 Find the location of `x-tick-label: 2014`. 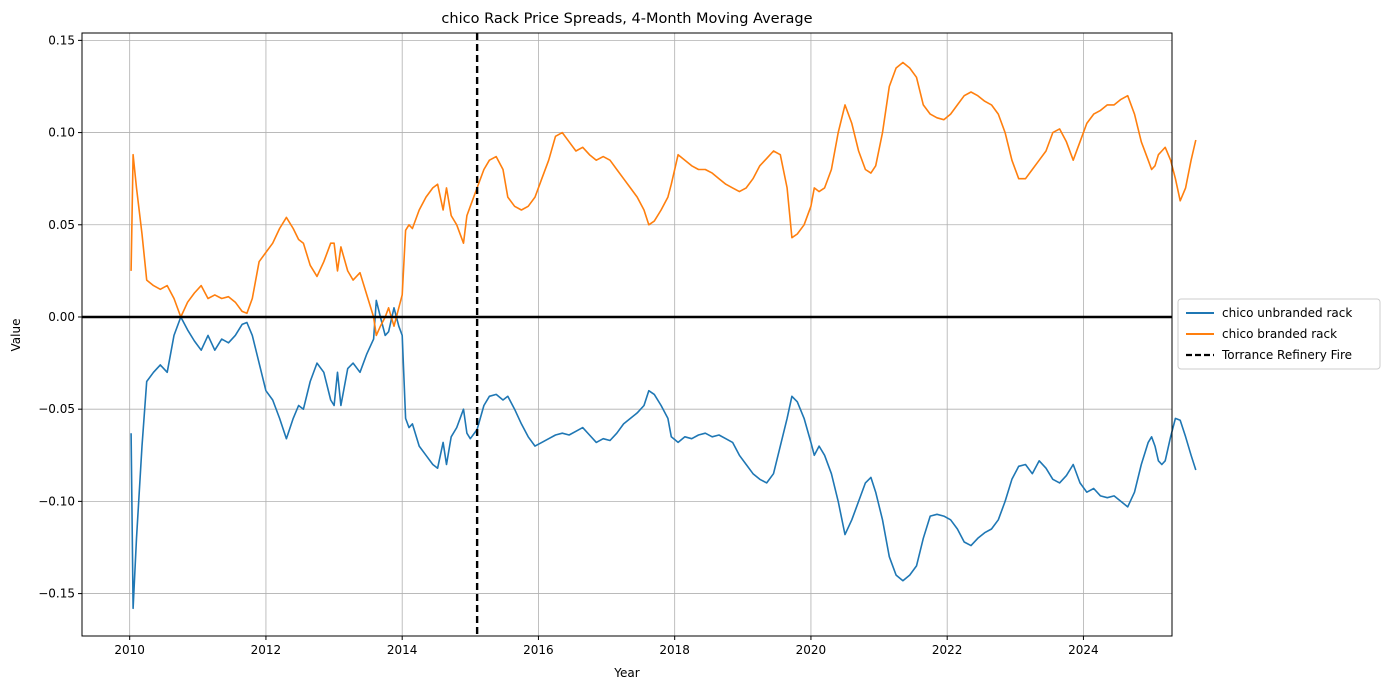

x-tick-label: 2014 is located at coordinates (402, 650).